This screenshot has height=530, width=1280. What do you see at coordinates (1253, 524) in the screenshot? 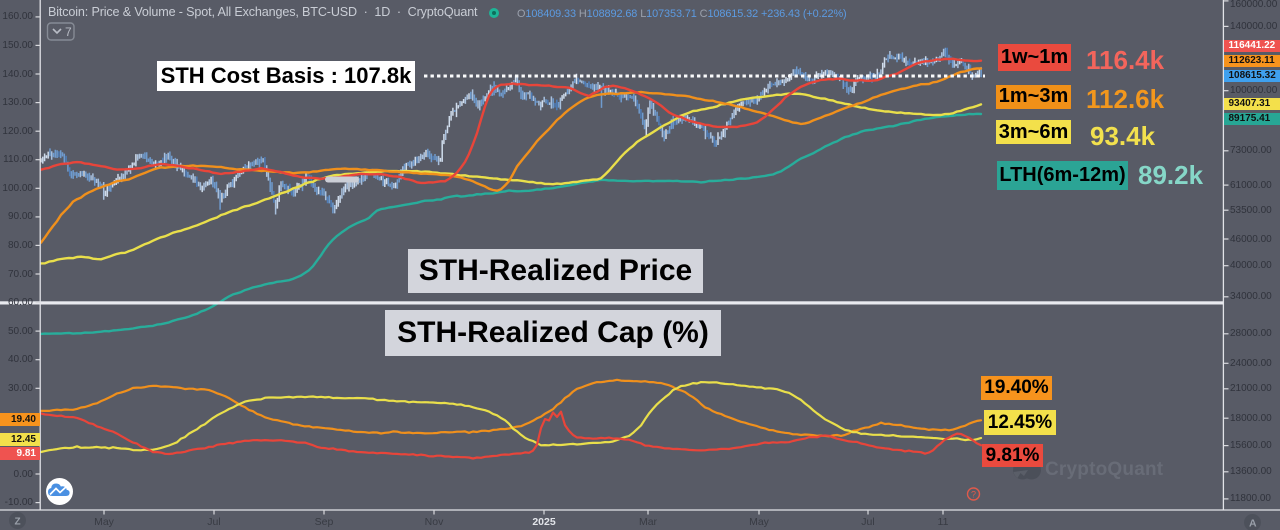
I see `svg-text: A` at bounding box center [1253, 524].